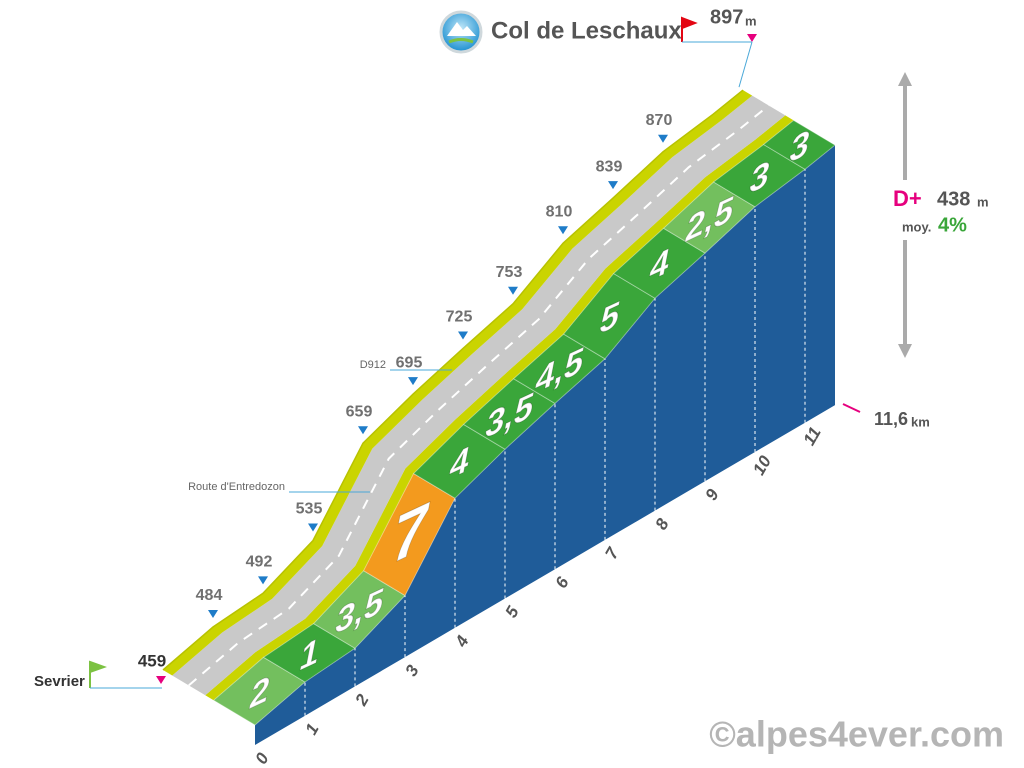 This screenshot has width=1024, height=768. I want to click on panel-bg, so click(943, 210).